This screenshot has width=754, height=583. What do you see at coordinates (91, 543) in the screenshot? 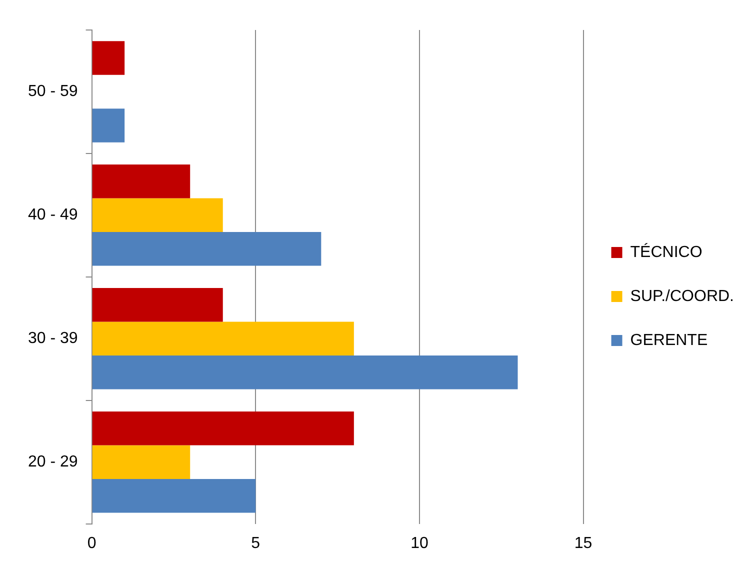
I see `x-tick-label: 0` at bounding box center [91, 543].